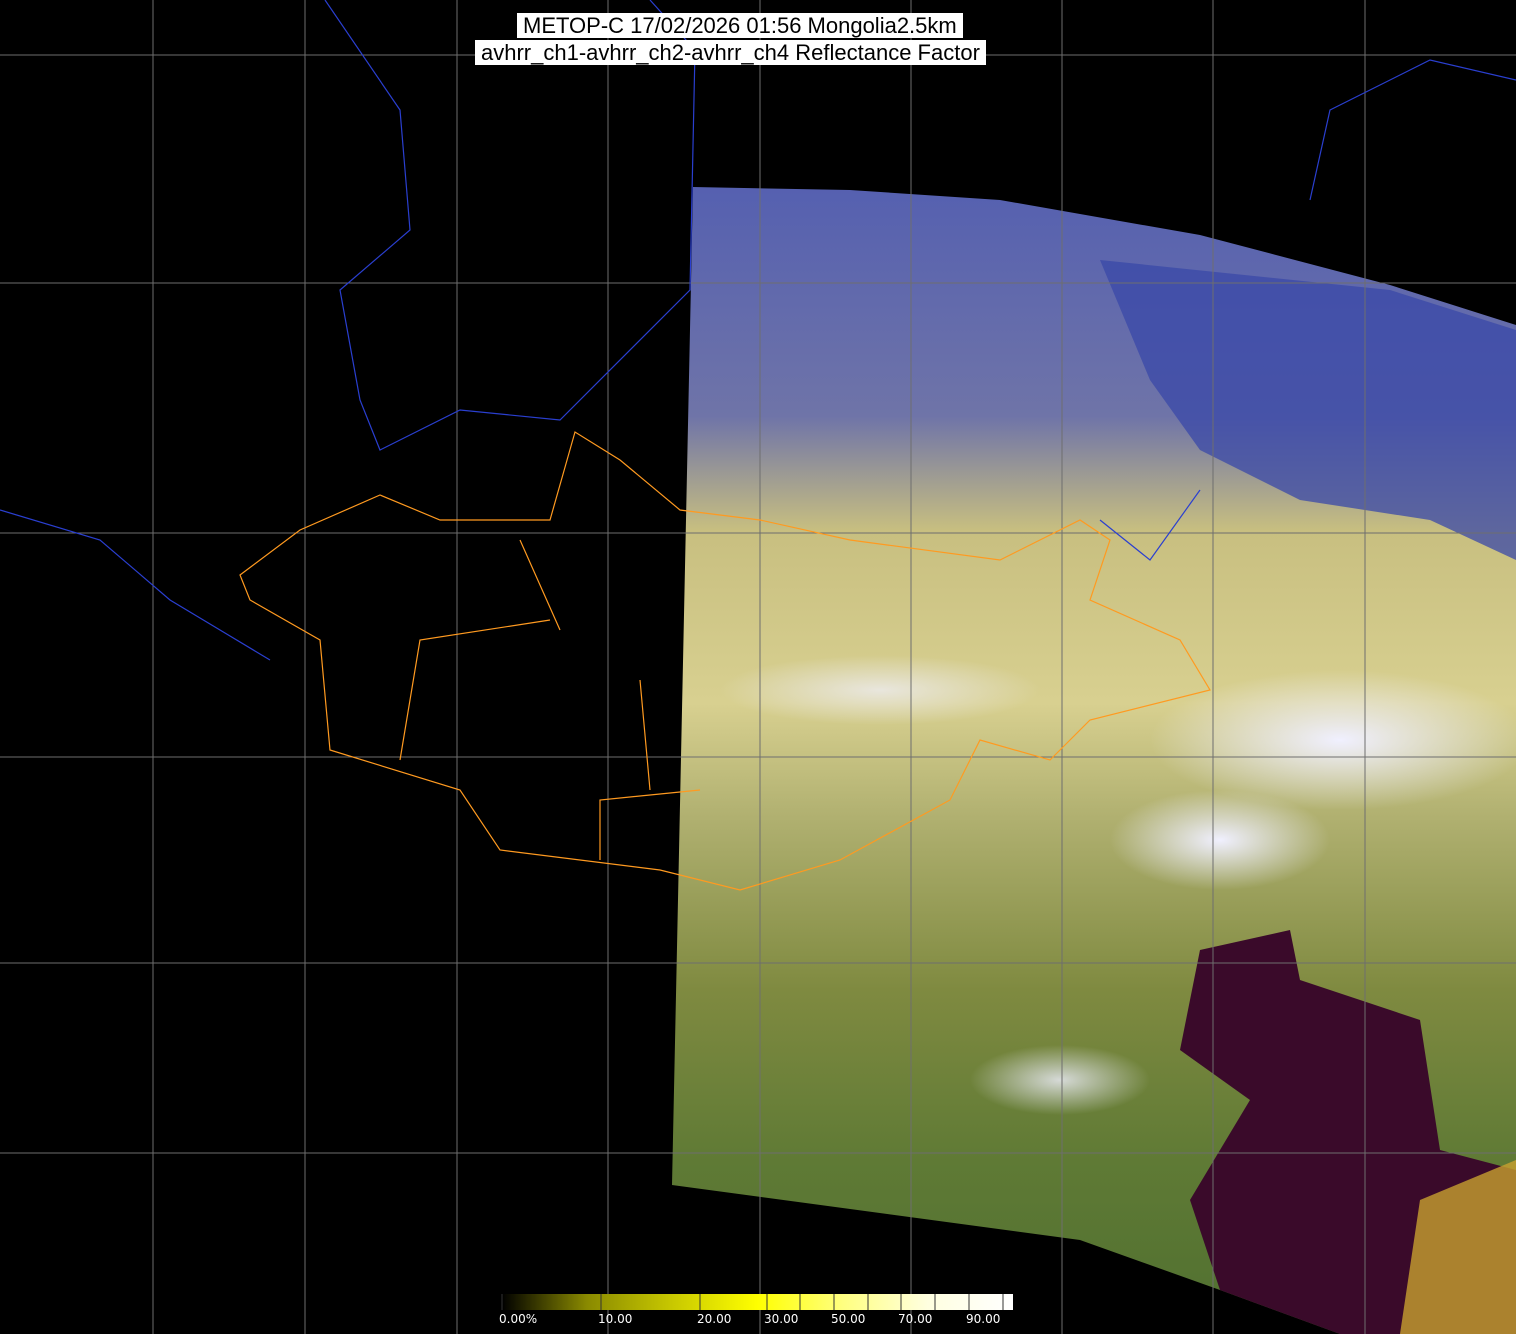 This screenshot has width=1516, height=1334. What do you see at coordinates (983, 1319) in the screenshot?
I see `colorbar-label: 90.00` at bounding box center [983, 1319].